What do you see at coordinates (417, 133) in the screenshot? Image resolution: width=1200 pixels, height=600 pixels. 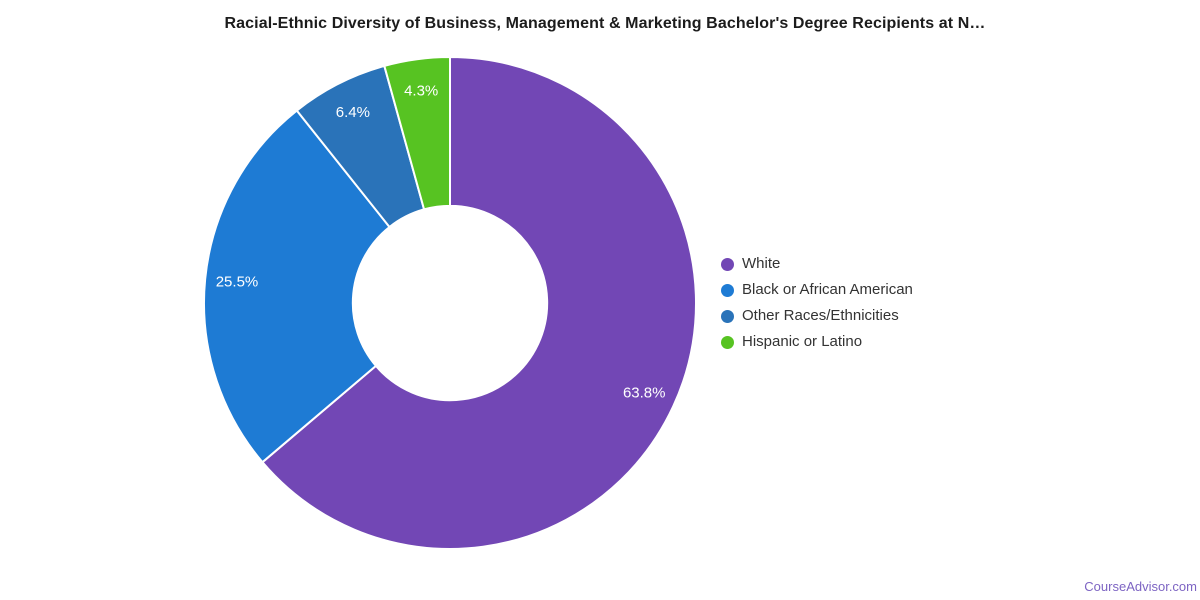 I see `slice-hispanic-or-latino` at bounding box center [417, 133].